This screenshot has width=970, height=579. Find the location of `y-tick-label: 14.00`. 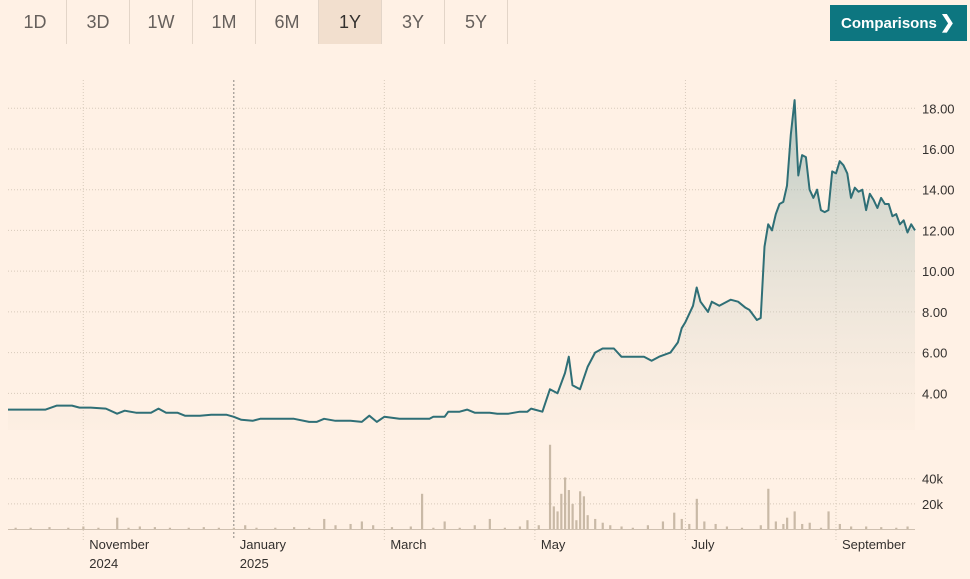

y-tick-label: 14.00 is located at coordinates (938, 190).